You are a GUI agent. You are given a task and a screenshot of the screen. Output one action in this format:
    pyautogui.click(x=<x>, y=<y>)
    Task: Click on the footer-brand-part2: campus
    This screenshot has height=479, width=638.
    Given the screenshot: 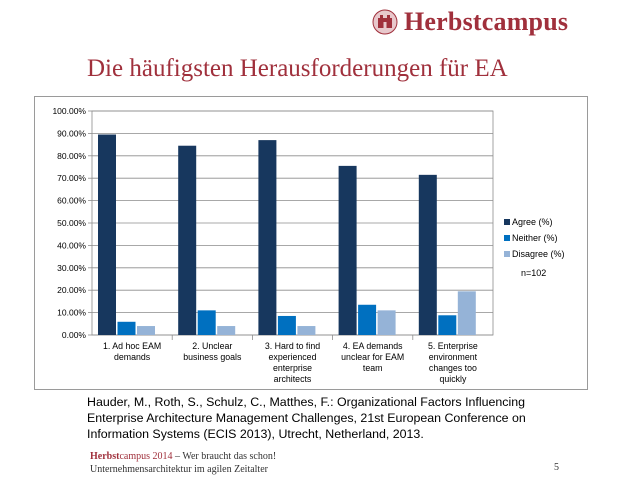 What is the action you would take?
    pyautogui.click(x=134, y=456)
    